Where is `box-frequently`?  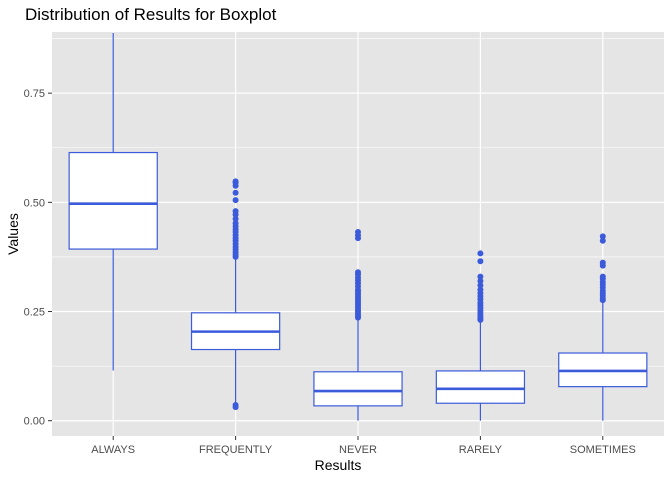
box-frequently is located at coordinates (235, 294).